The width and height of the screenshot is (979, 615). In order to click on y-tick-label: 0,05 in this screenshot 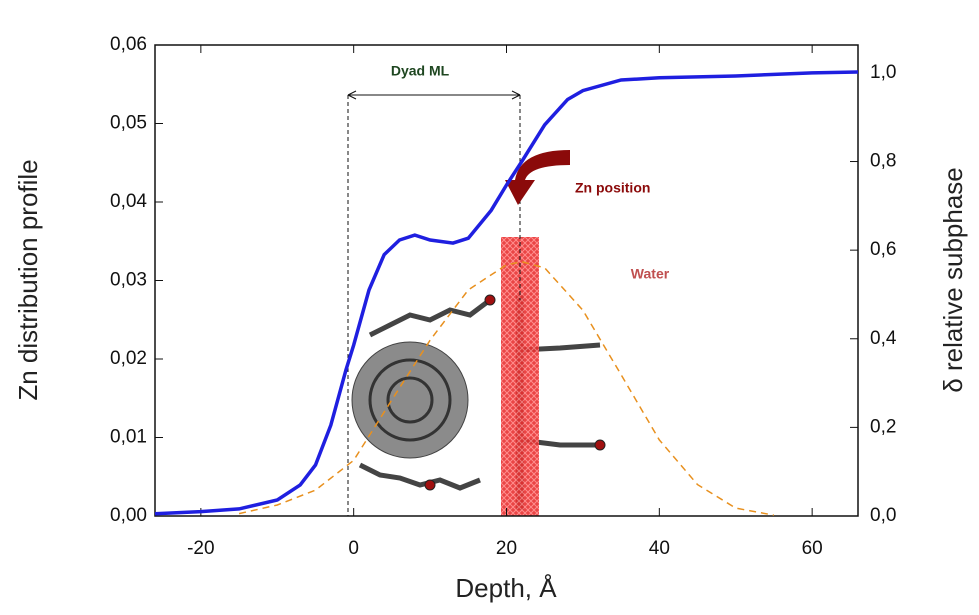, I will do `click(128, 123)`.